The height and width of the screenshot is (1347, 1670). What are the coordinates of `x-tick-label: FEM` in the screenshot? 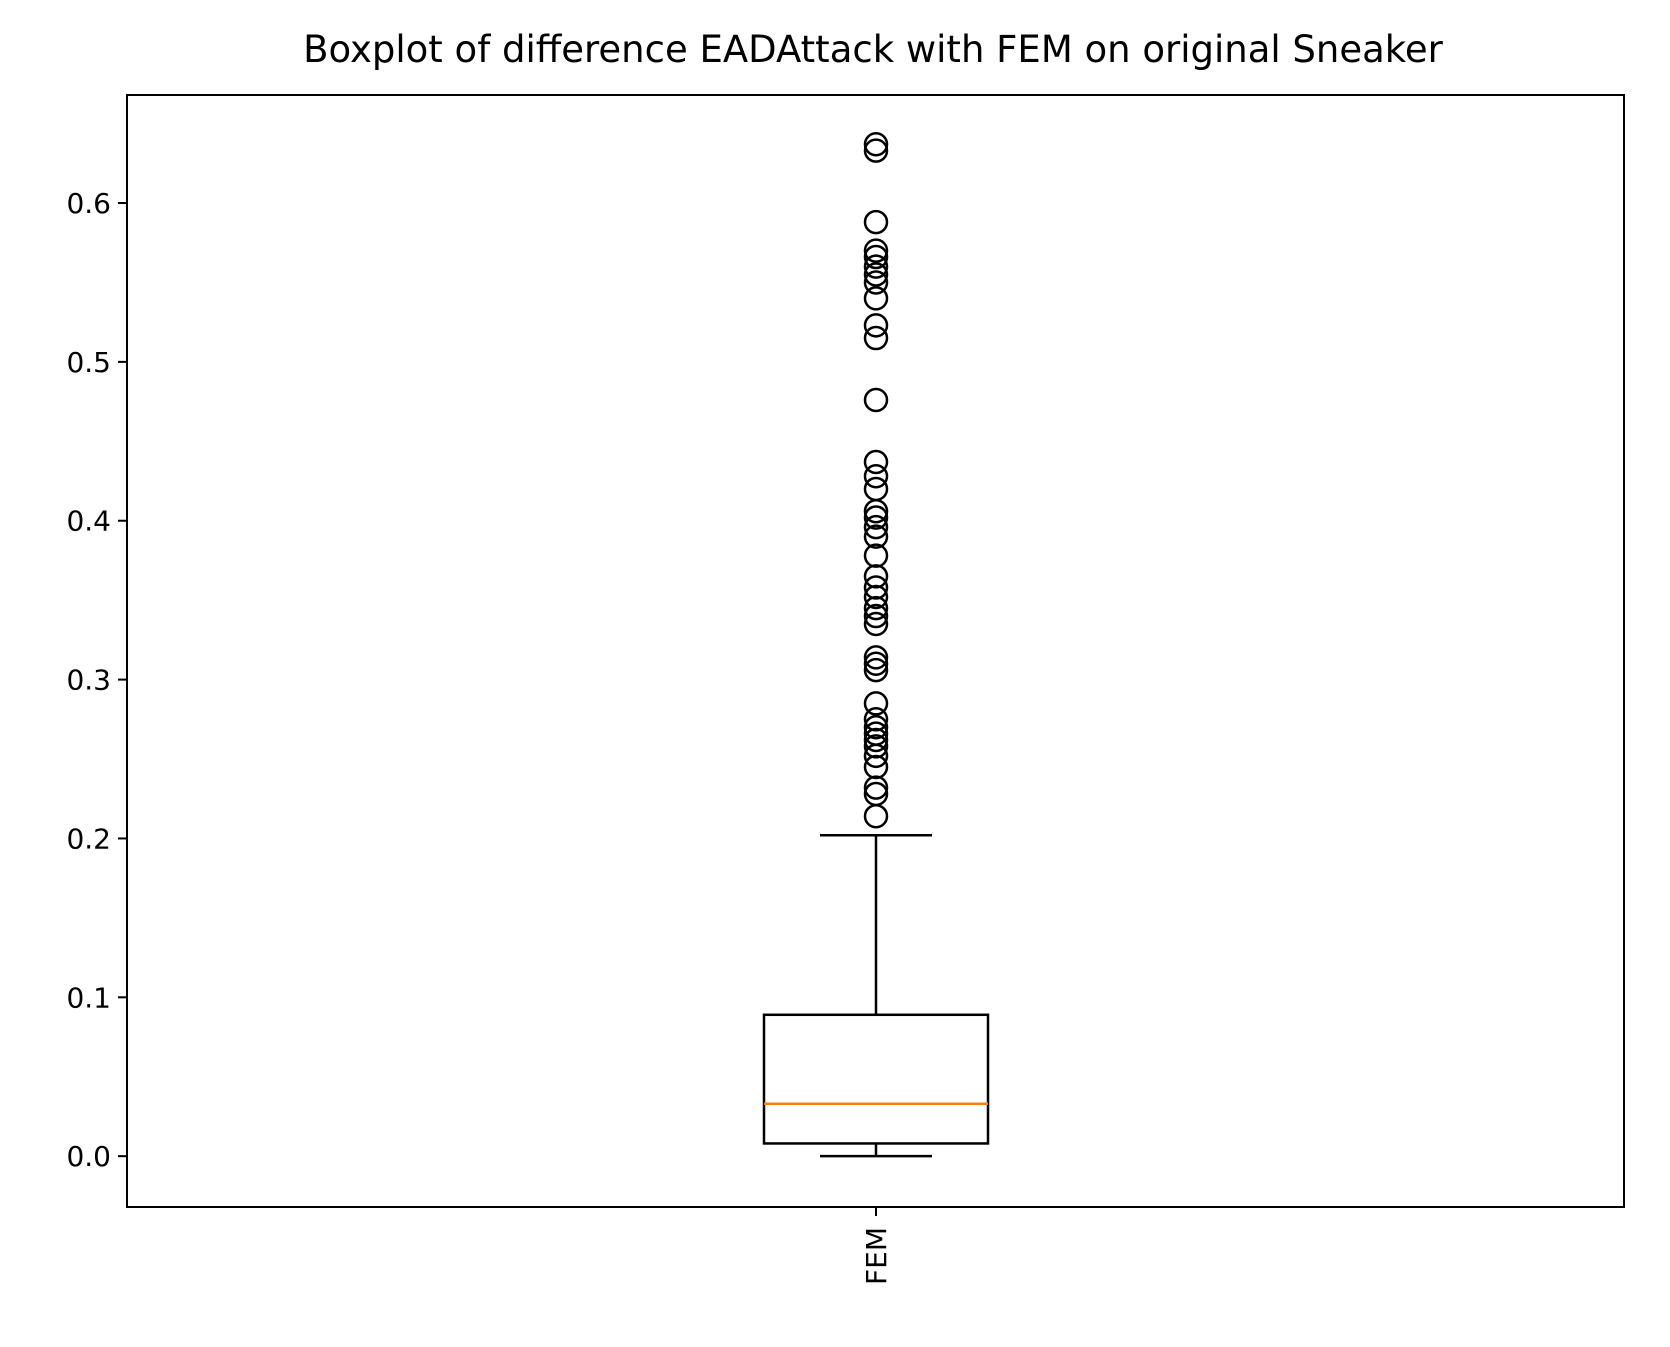 It's located at (876, 1256).